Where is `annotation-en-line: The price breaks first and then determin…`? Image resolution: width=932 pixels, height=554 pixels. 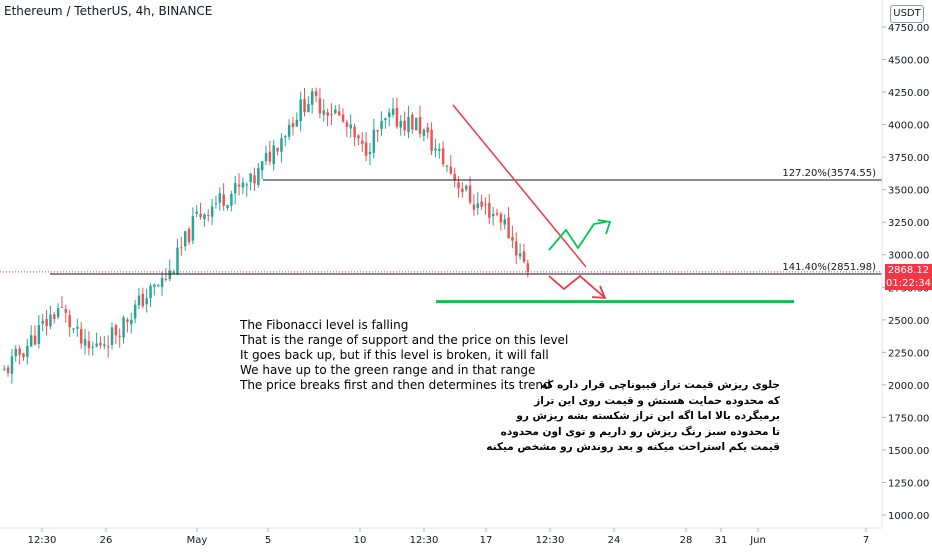 annotation-en-line: The price breaks first and then determin… is located at coordinates (395, 385).